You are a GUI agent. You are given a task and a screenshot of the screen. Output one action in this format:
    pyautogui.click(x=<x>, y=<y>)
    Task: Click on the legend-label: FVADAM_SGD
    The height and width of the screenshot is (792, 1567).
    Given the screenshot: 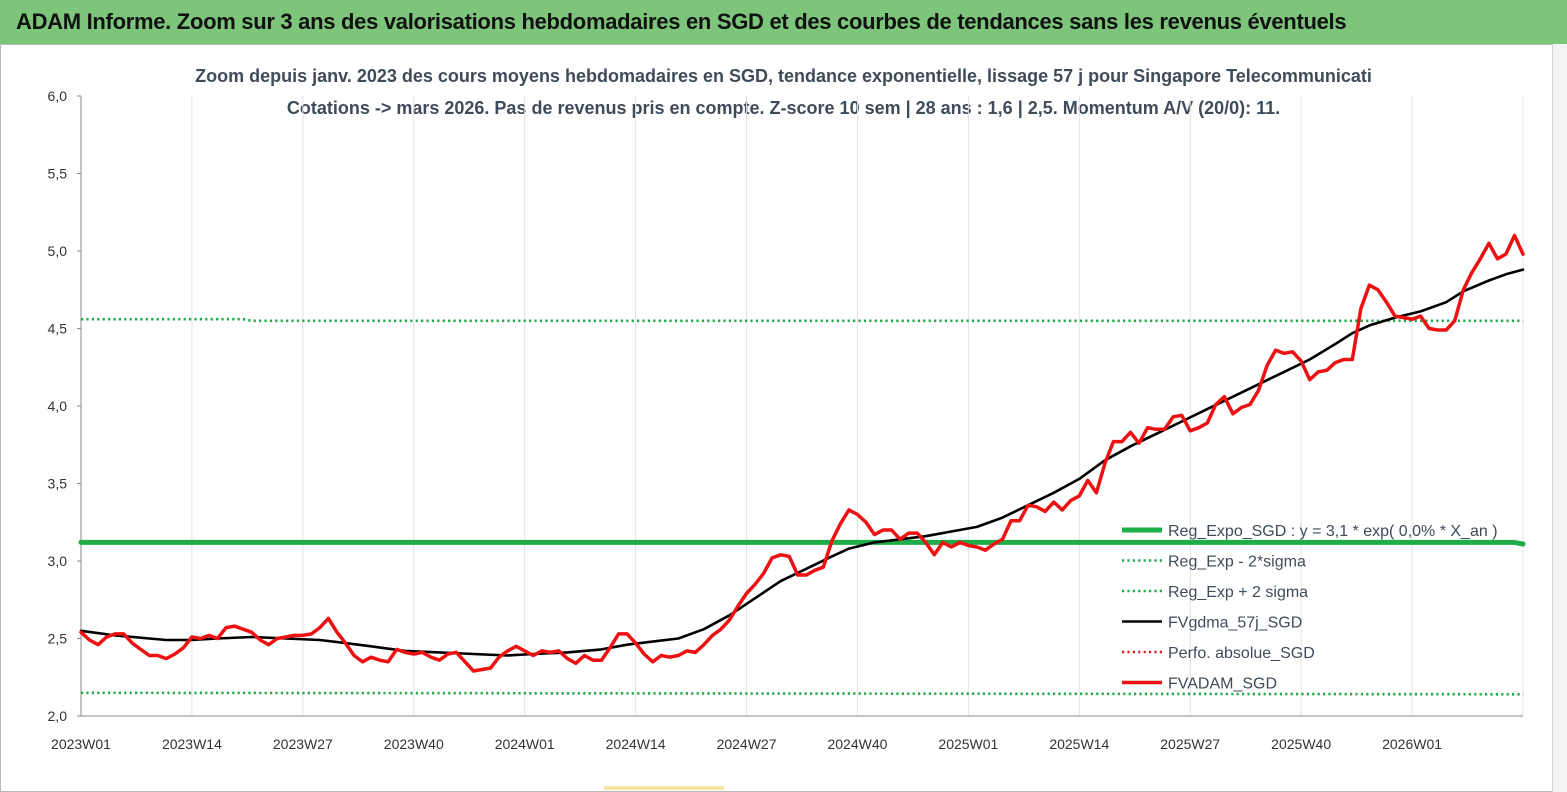 What is the action you would take?
    pyautogui.click(x=1222, y=684)
    